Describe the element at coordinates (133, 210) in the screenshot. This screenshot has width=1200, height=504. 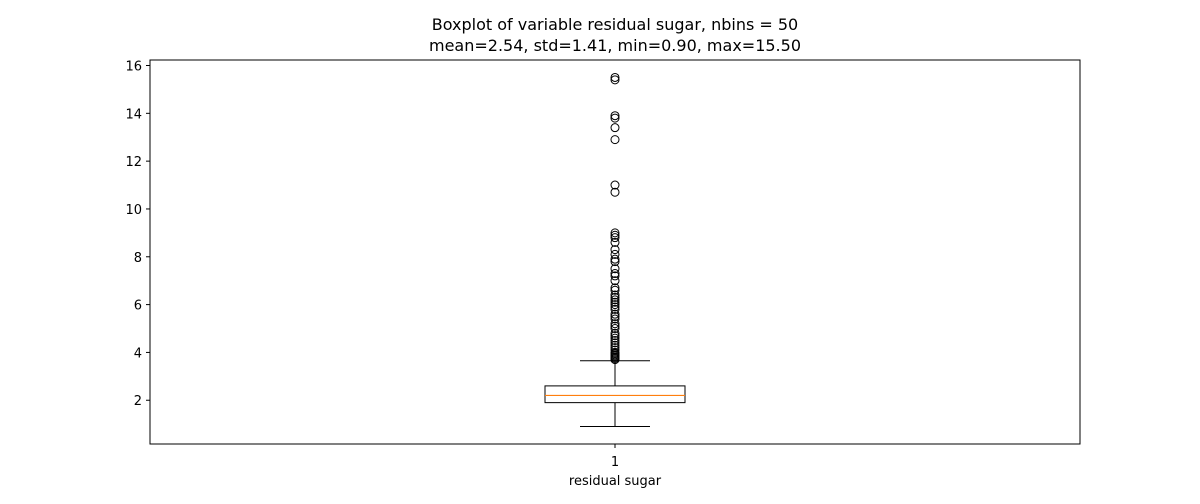
I see `y-tick-label: 10` at that location.